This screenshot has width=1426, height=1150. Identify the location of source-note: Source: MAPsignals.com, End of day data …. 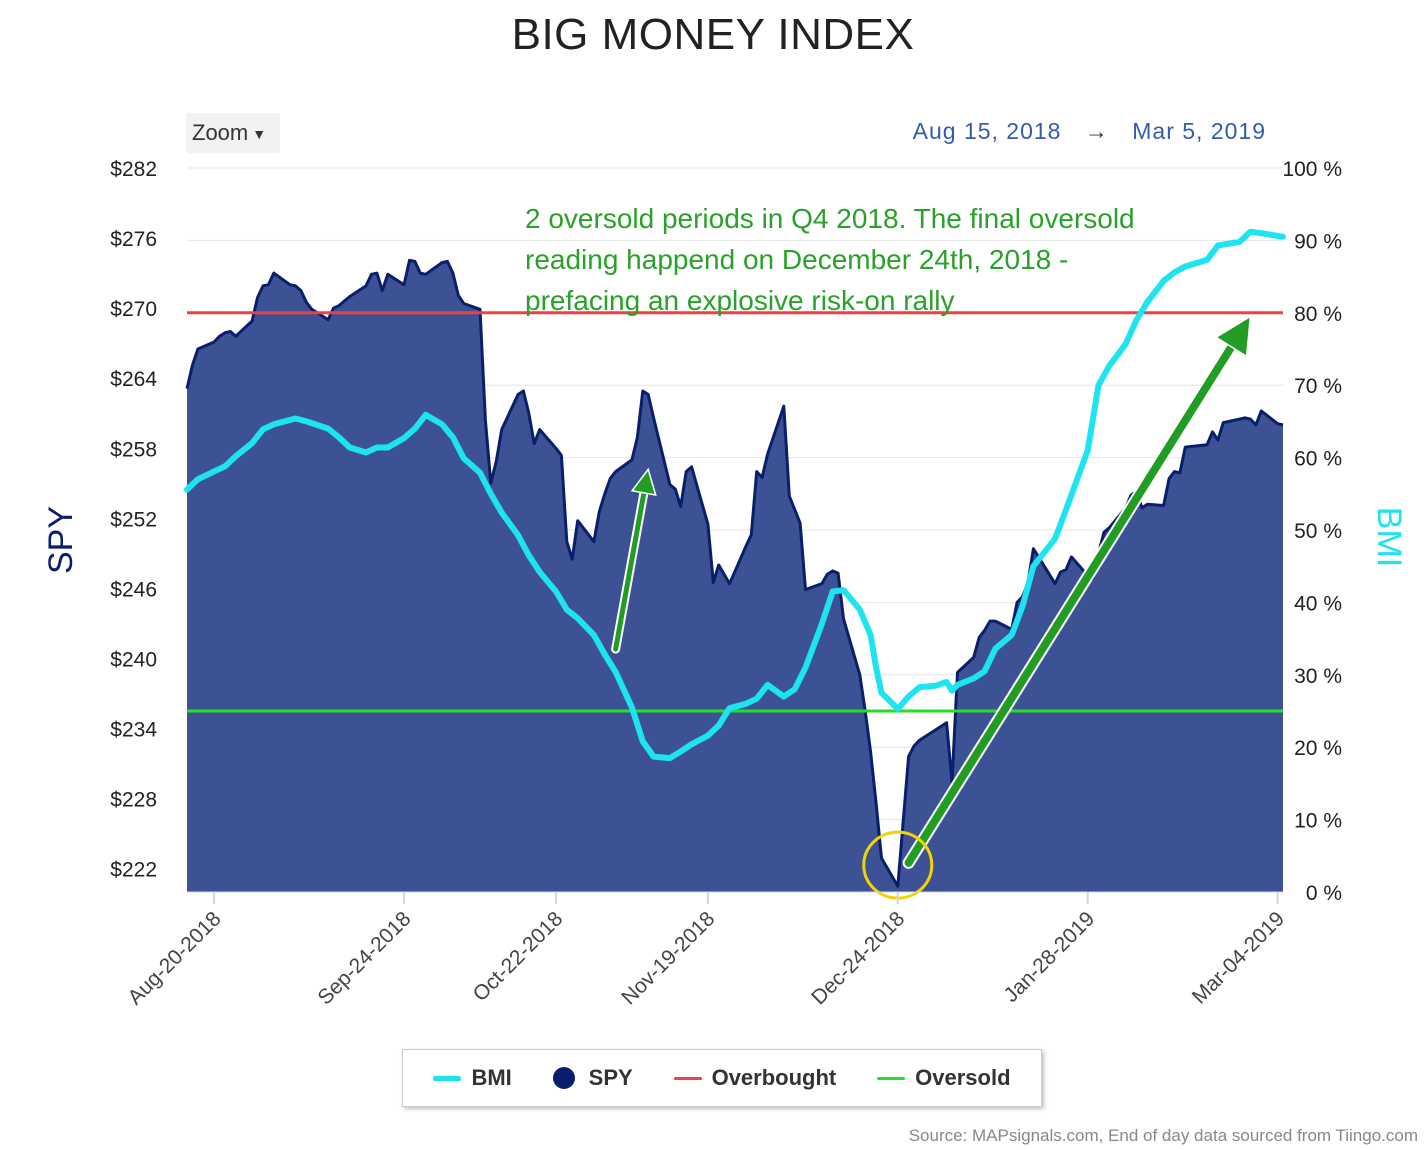
(1163, 1135).